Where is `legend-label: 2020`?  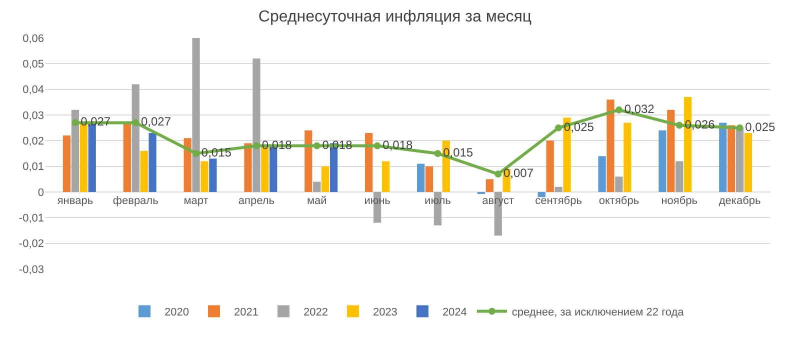
legend-label: 2020 is located at coordinates (176, 312).